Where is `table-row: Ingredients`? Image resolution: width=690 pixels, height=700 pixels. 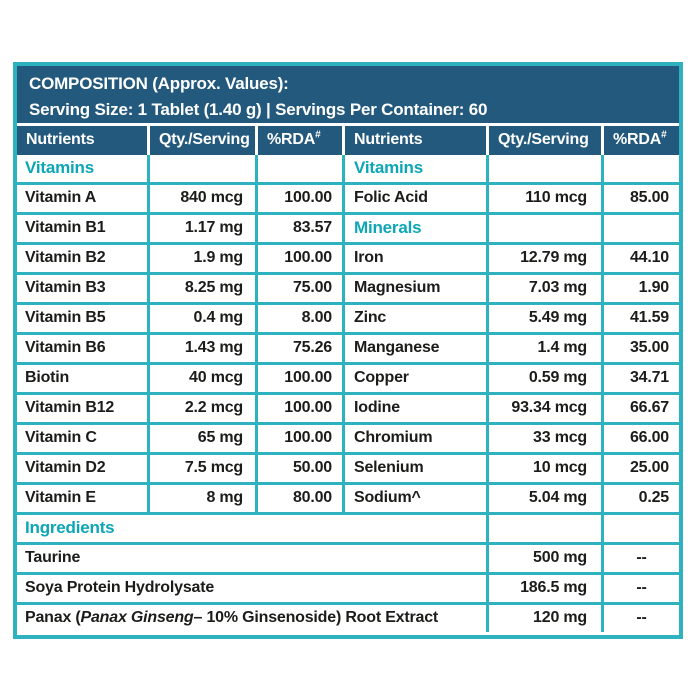
table-row: Ingredients is located at coordinates (348, 530).